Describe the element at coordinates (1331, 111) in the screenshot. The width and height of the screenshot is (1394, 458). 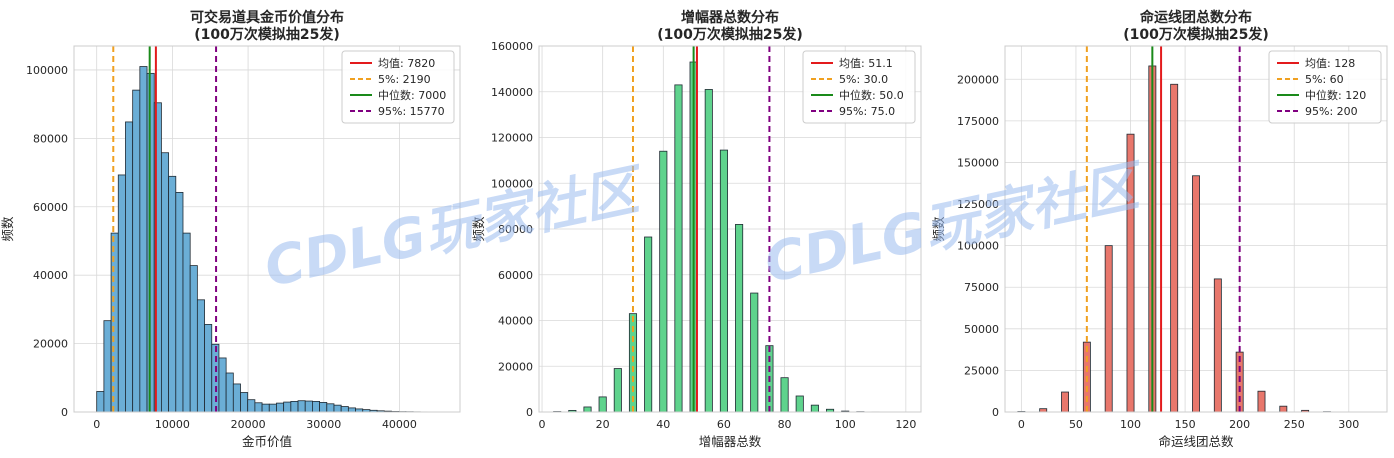
I see `legend-entry-p95: 95%: 200` at that location.